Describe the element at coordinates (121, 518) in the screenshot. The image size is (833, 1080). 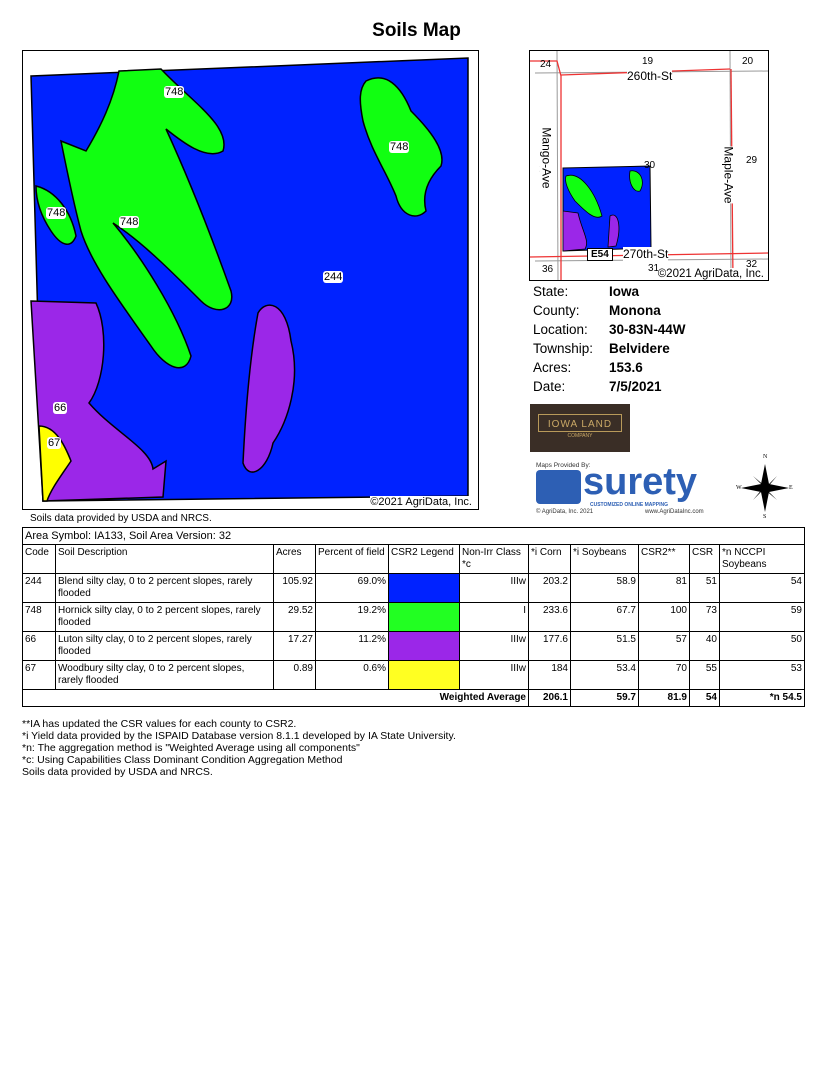
I see `soils-data-note: Soils data provided by USDA and NRCS.` at that location.